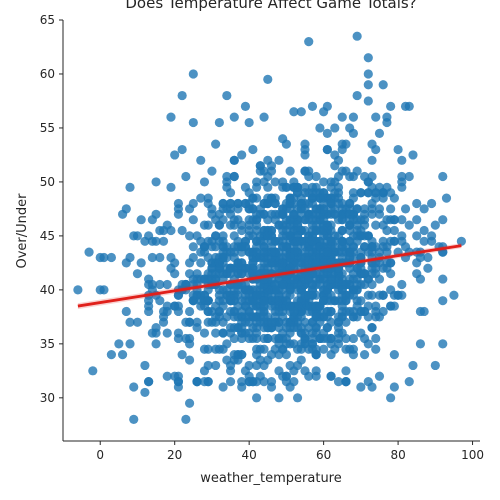  Describe the element at coordinates (472, 455) in the screenshot. I see `x-tick-label: 100` at that location.